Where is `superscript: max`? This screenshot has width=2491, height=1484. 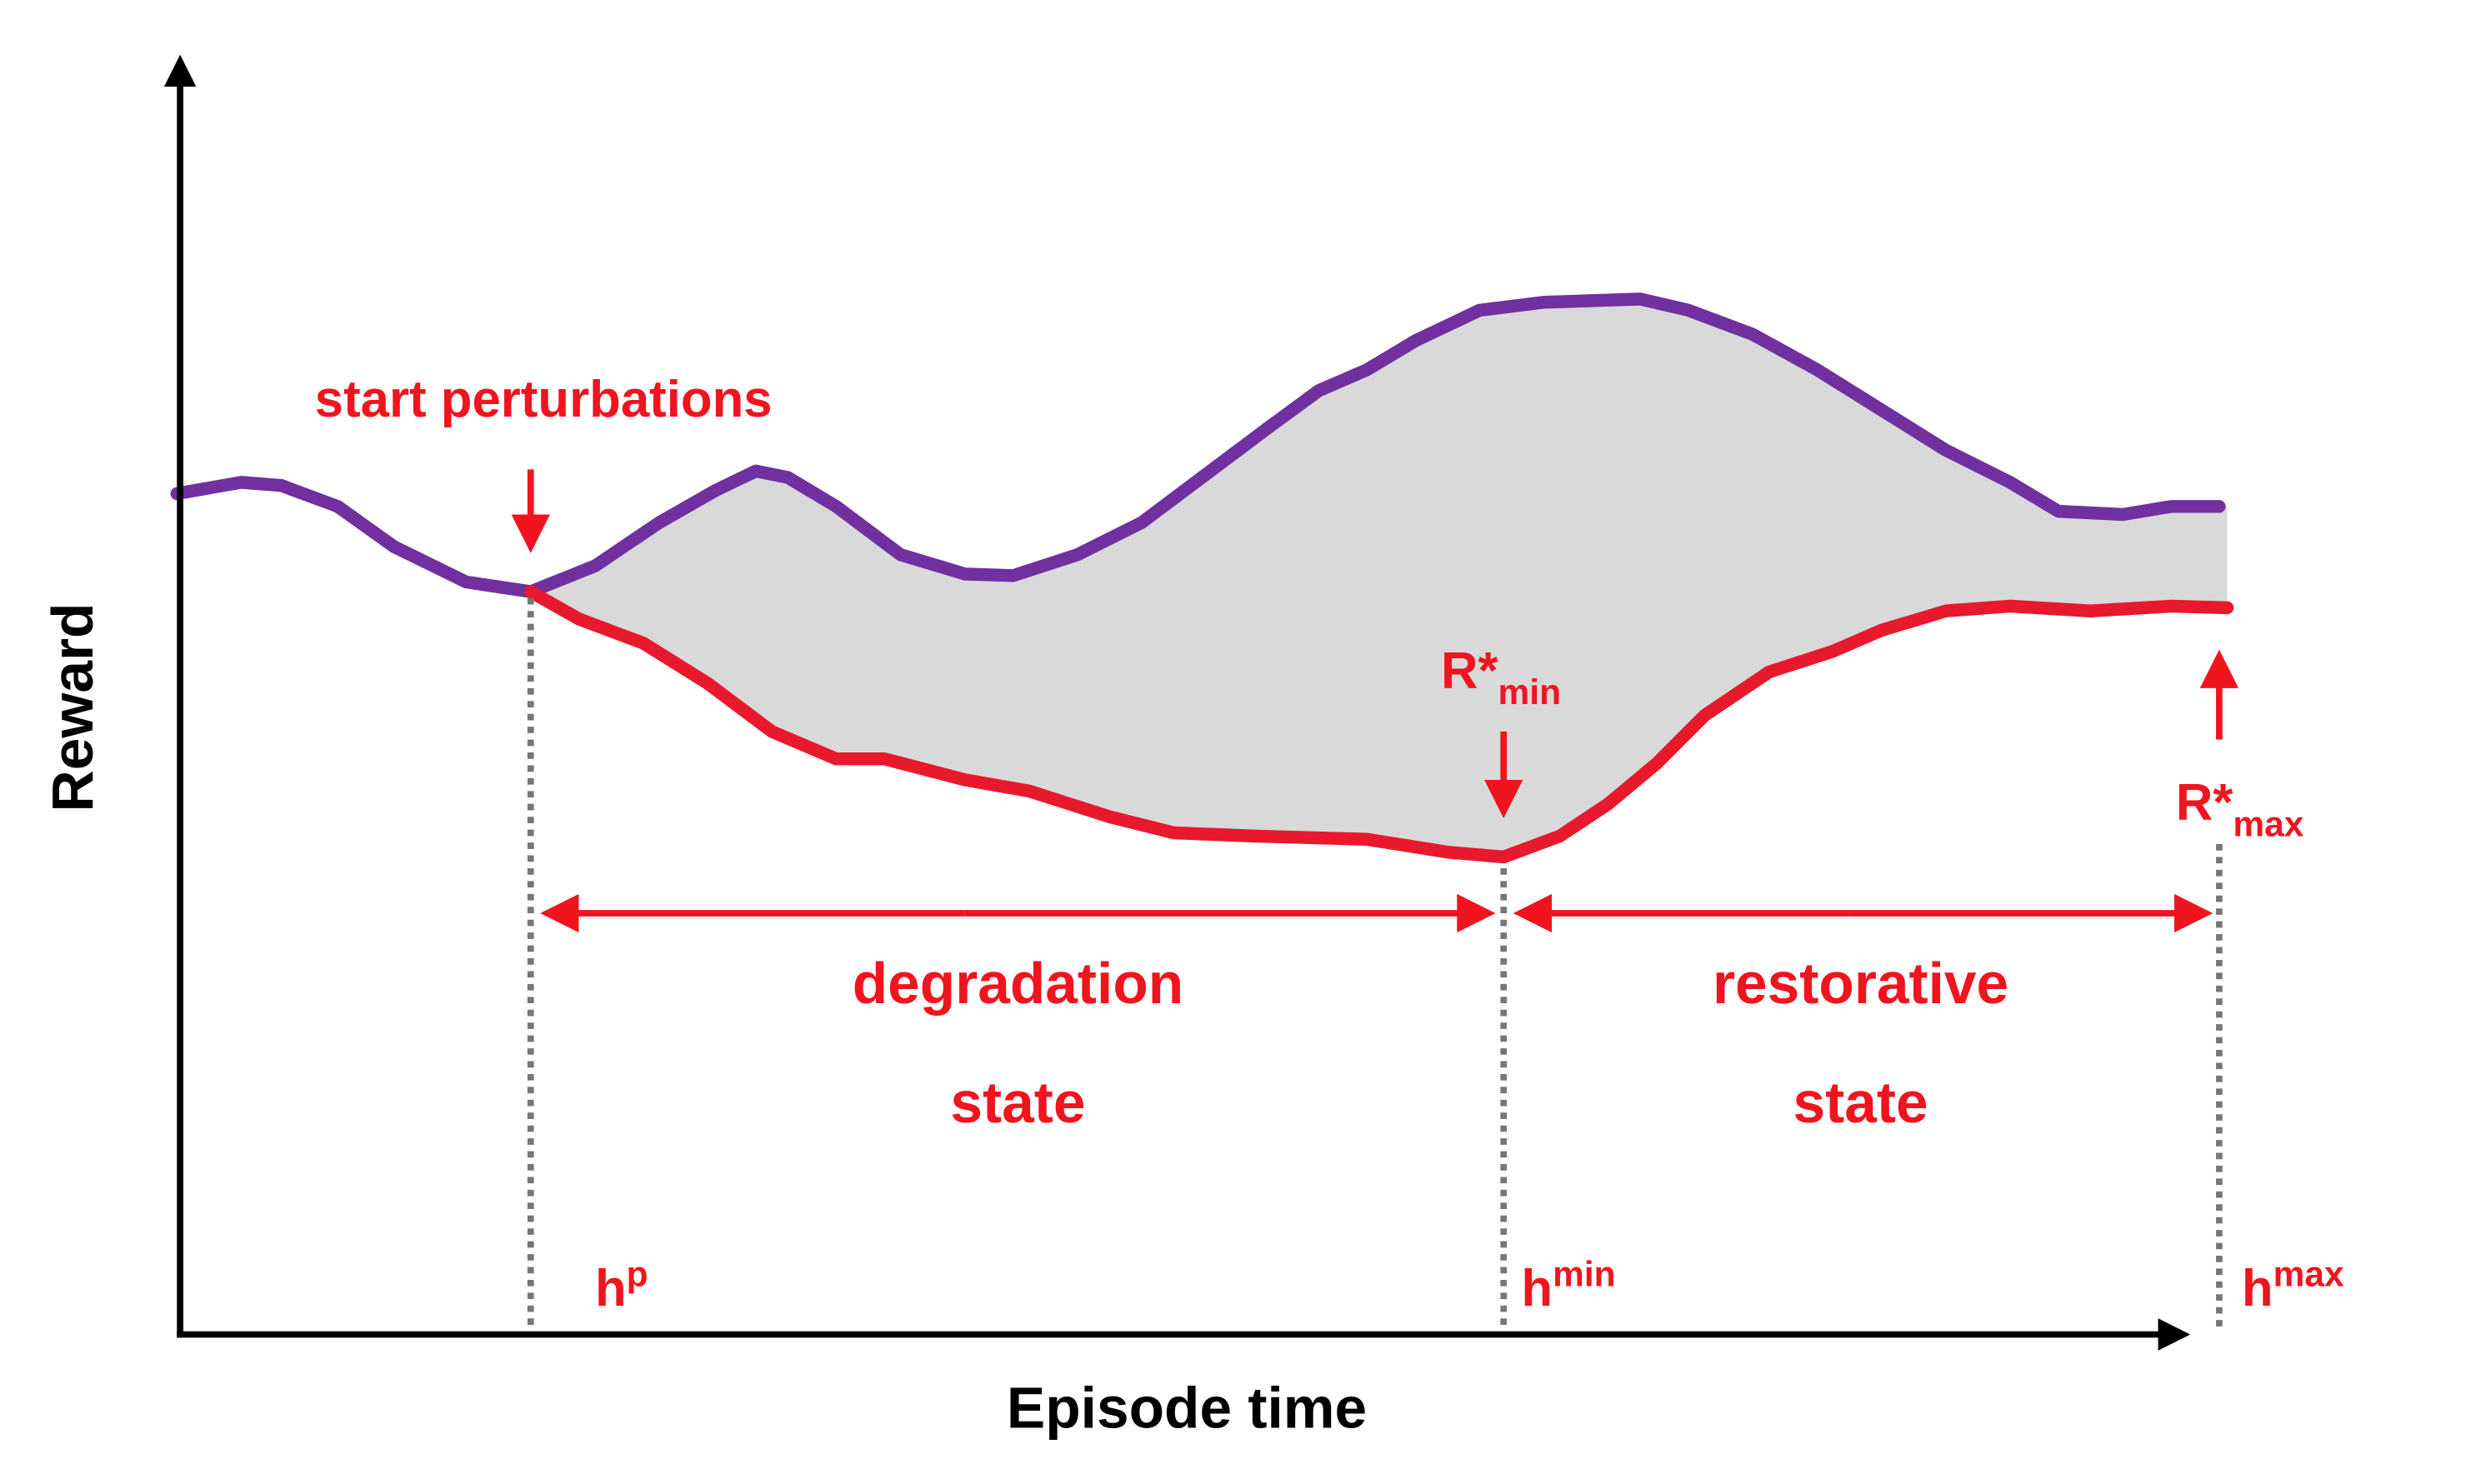 superscript: max is located at coordinates (2308, 1274).